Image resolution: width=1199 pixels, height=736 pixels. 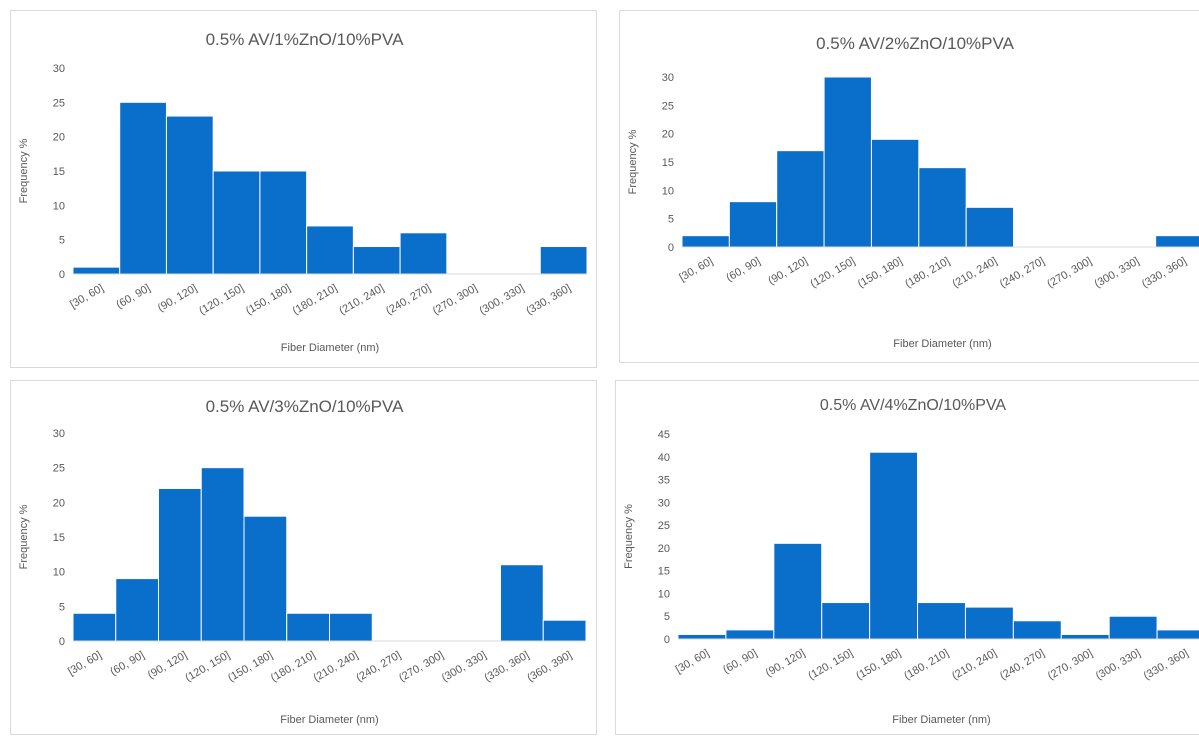 I want to click on y-tick-label: 45, so click(x=664, y=435).